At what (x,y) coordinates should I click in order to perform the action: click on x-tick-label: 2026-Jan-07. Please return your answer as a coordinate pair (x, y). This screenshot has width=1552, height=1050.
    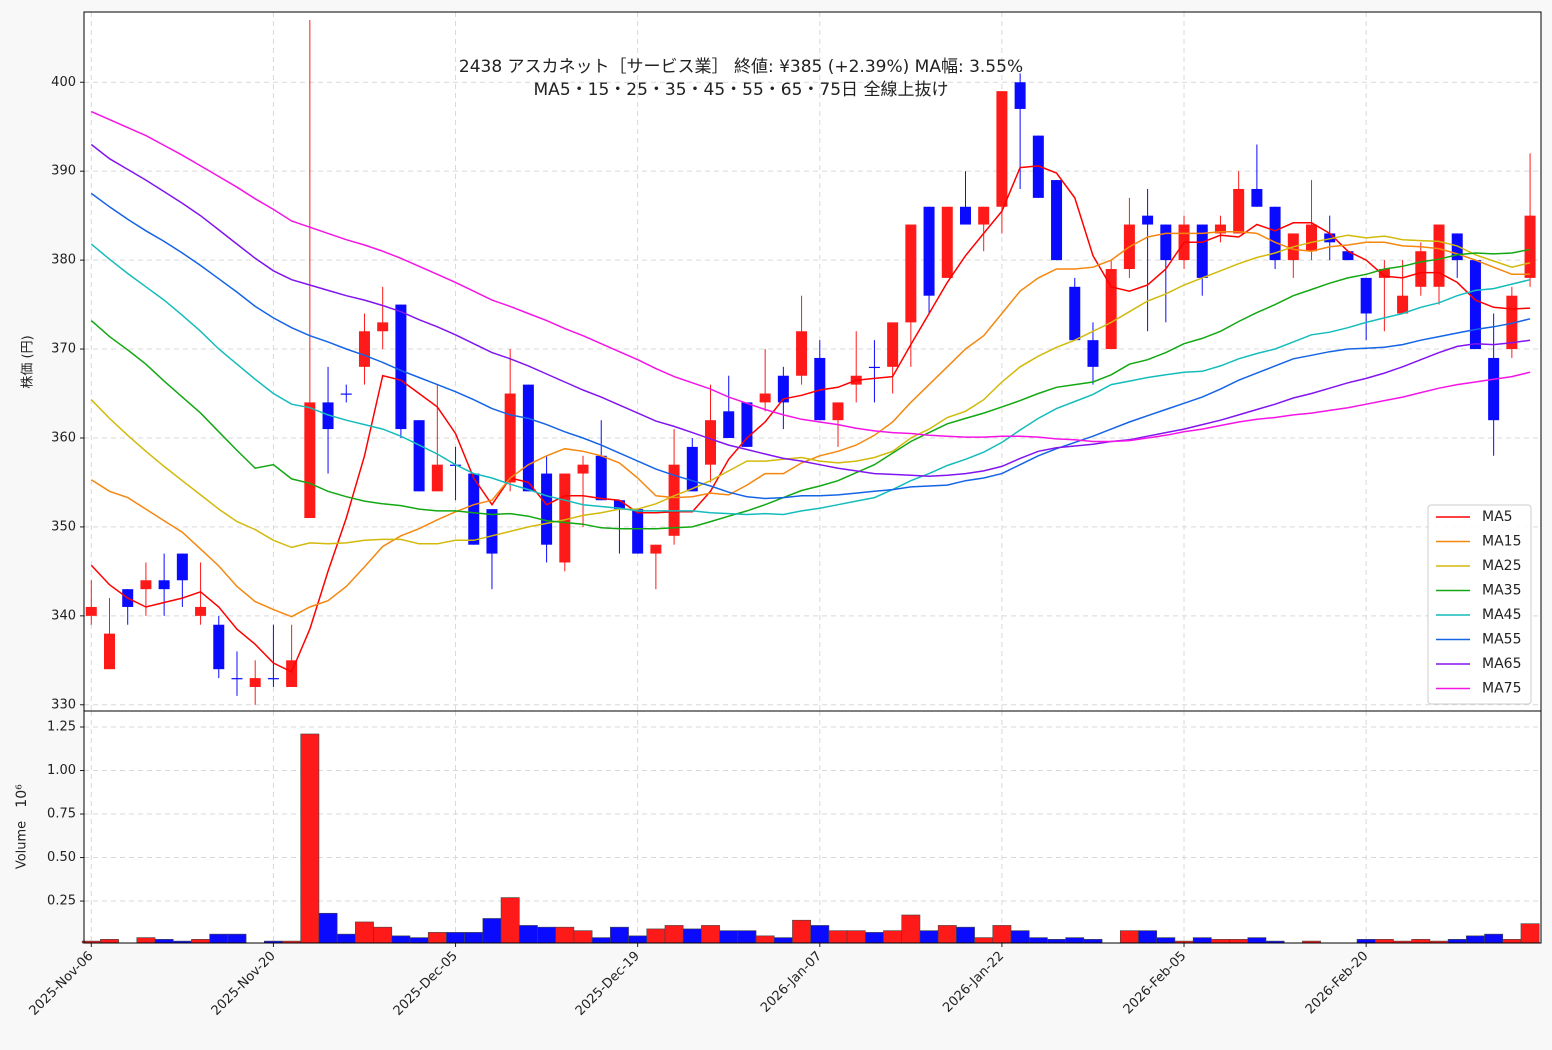
    Looking at the image, I should click on (791, 982).